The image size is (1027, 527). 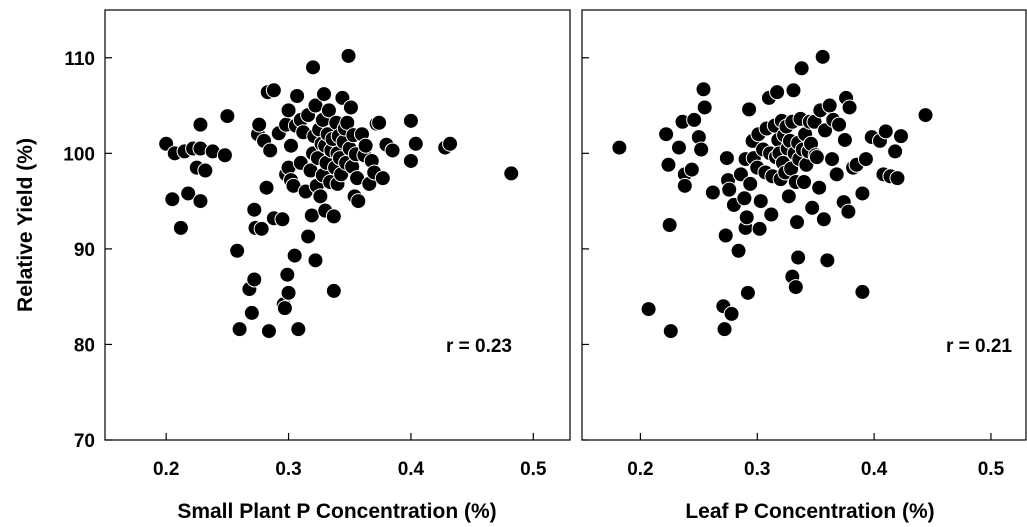 I want to click on left-y-tick-label: 110, so click(x=79, y=59).